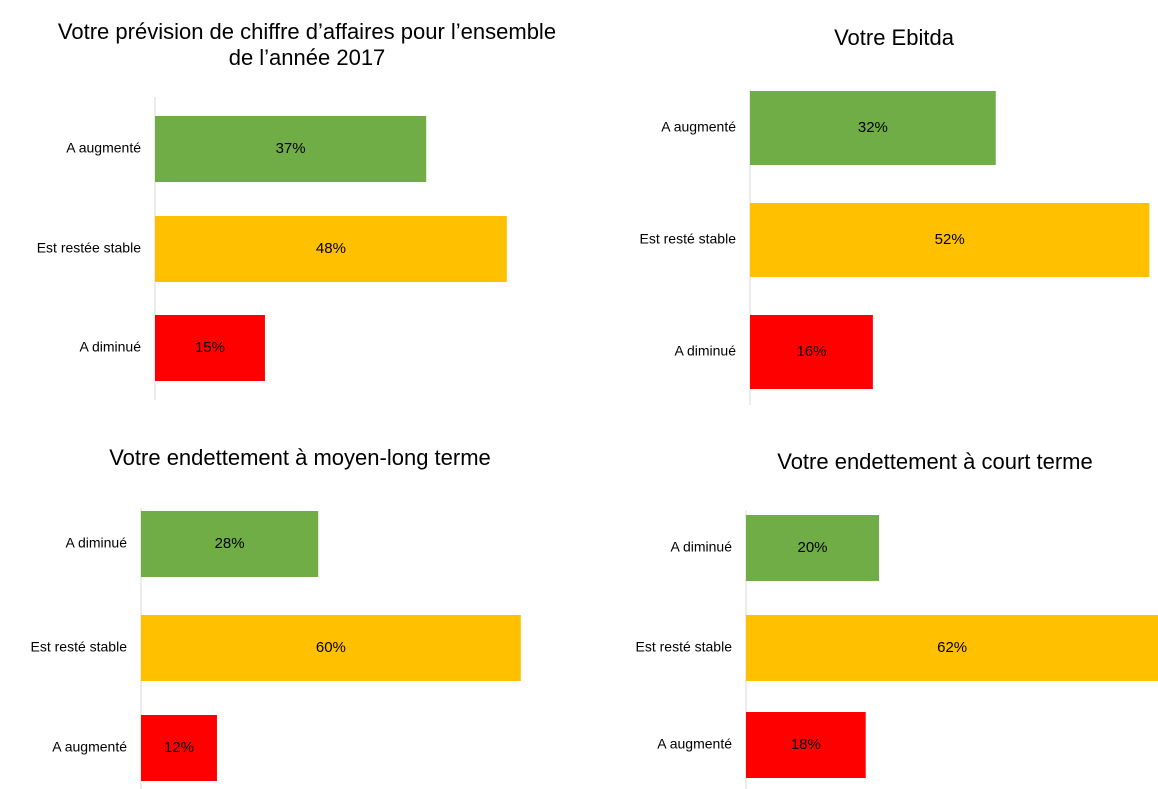 The width and height of the screenshot is (1158, 789). I want to click on value-label: 18%, so click(806, 744).